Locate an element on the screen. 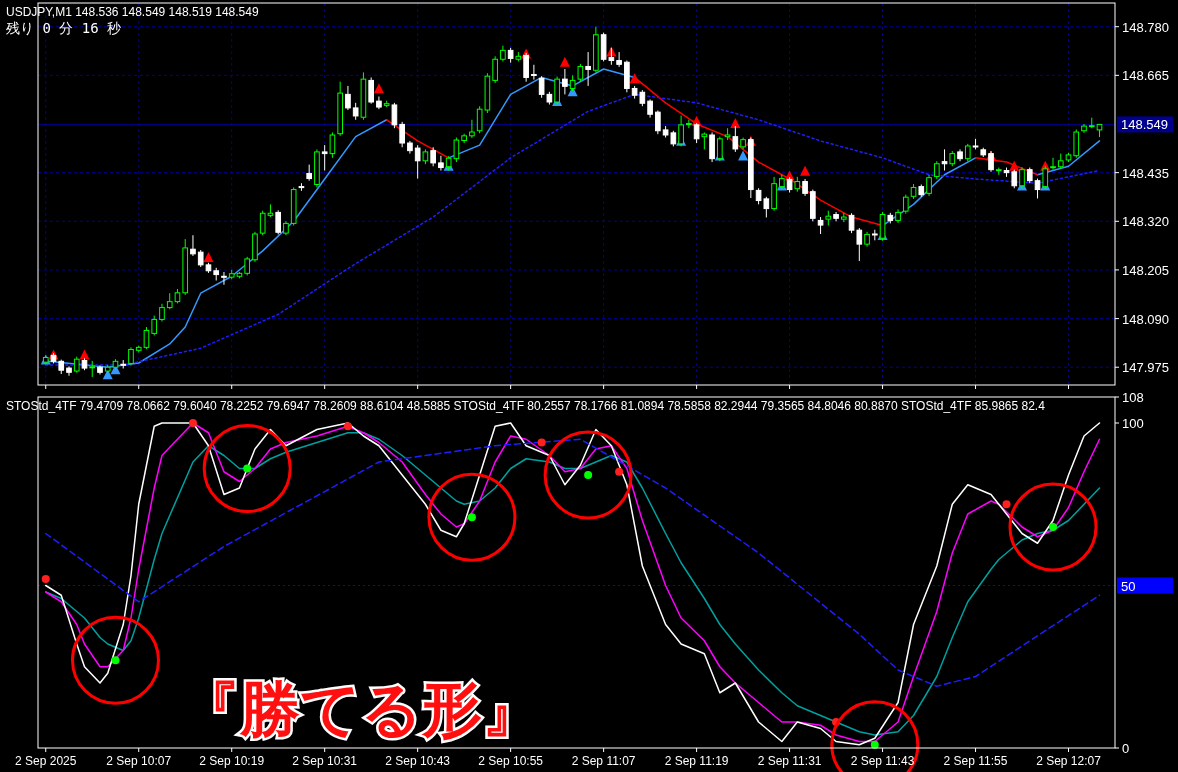 The width and height of the screenshot is (1178, 772). y-tick-label: 148.320 is located at coordinates (1145, 222).